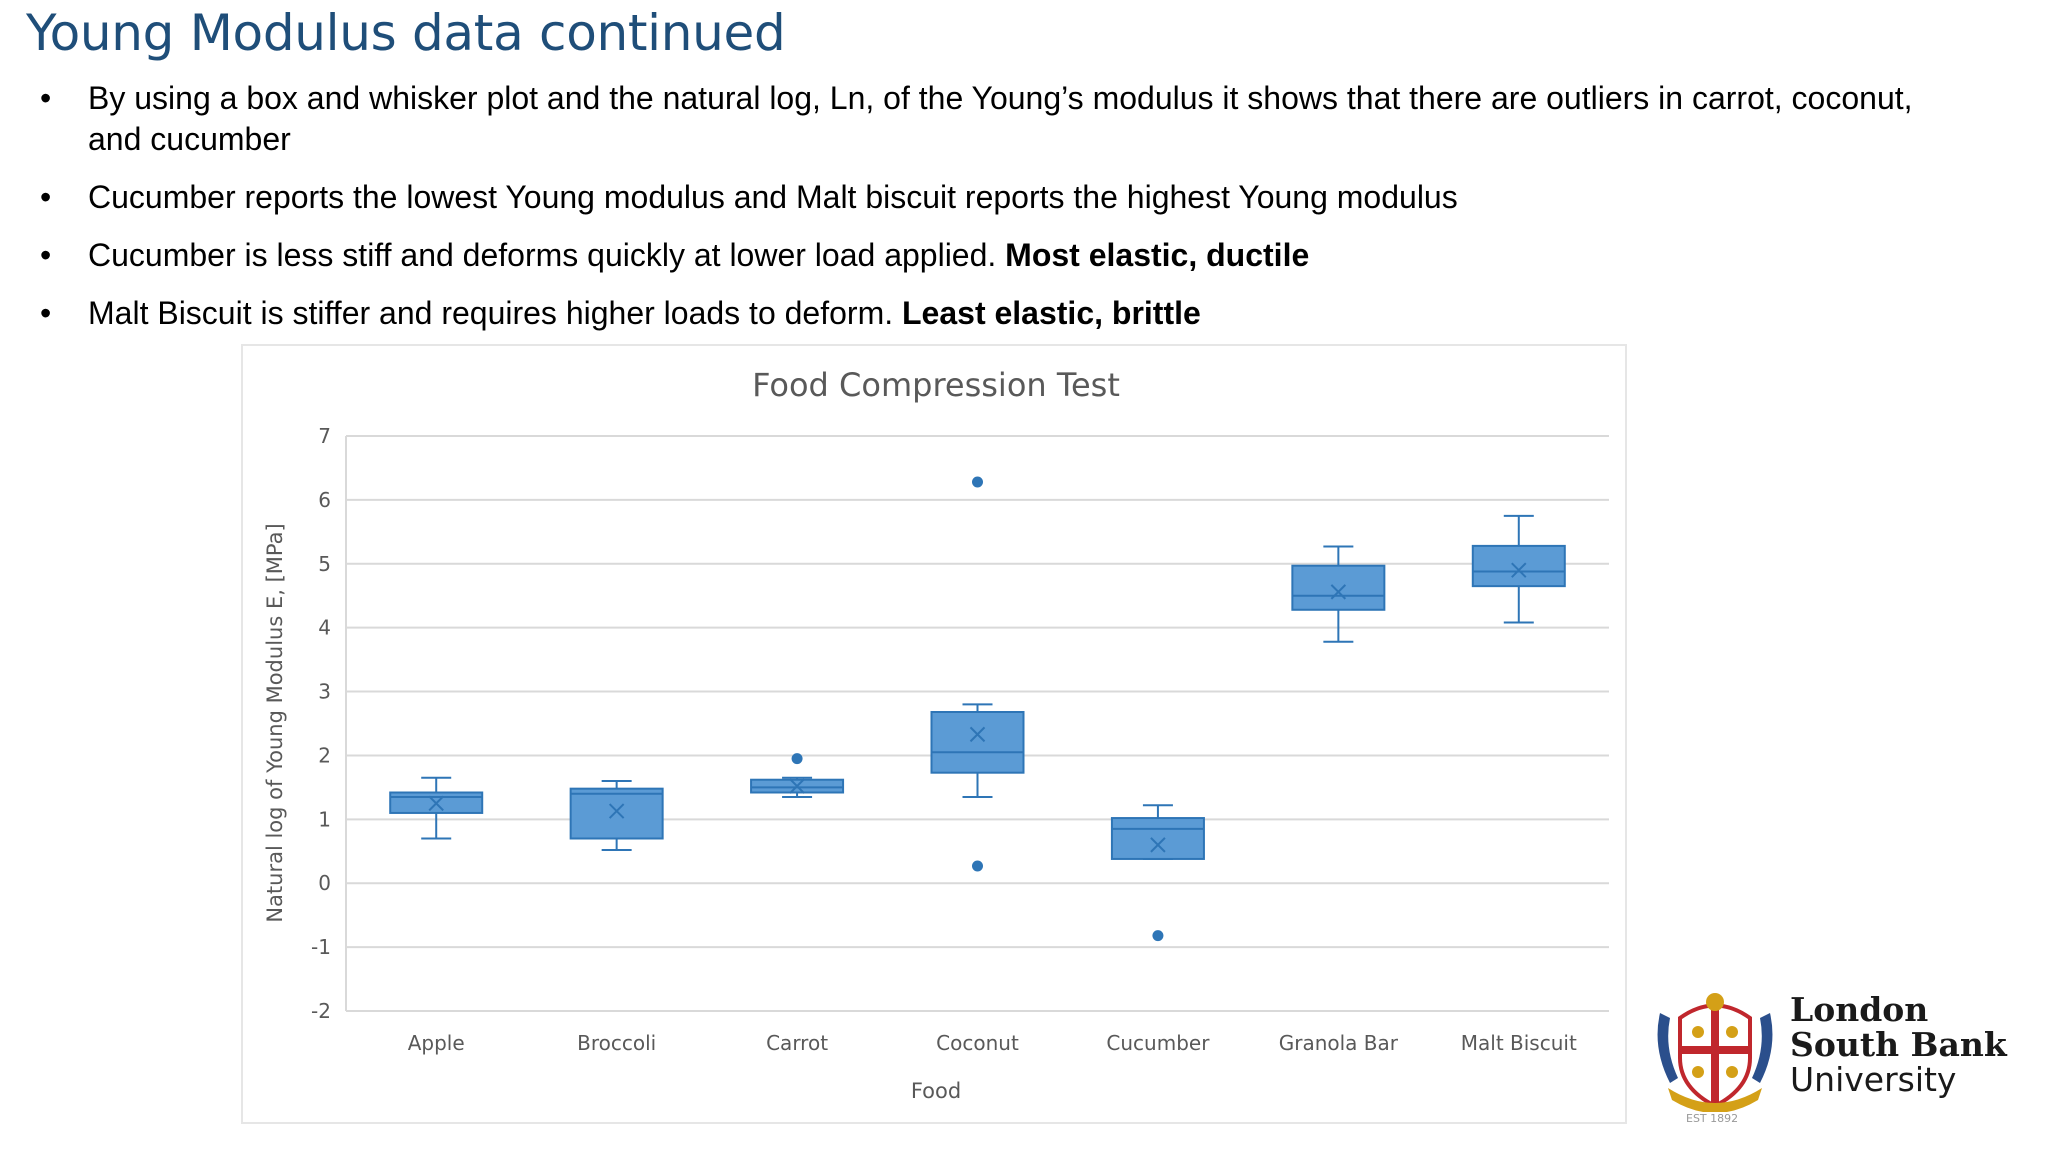  What do you see at coordinates (1519, 1043) in the screenshot?
I see `x-tick-label: Malt Biscuit` at bounding box center [1519, 1043].